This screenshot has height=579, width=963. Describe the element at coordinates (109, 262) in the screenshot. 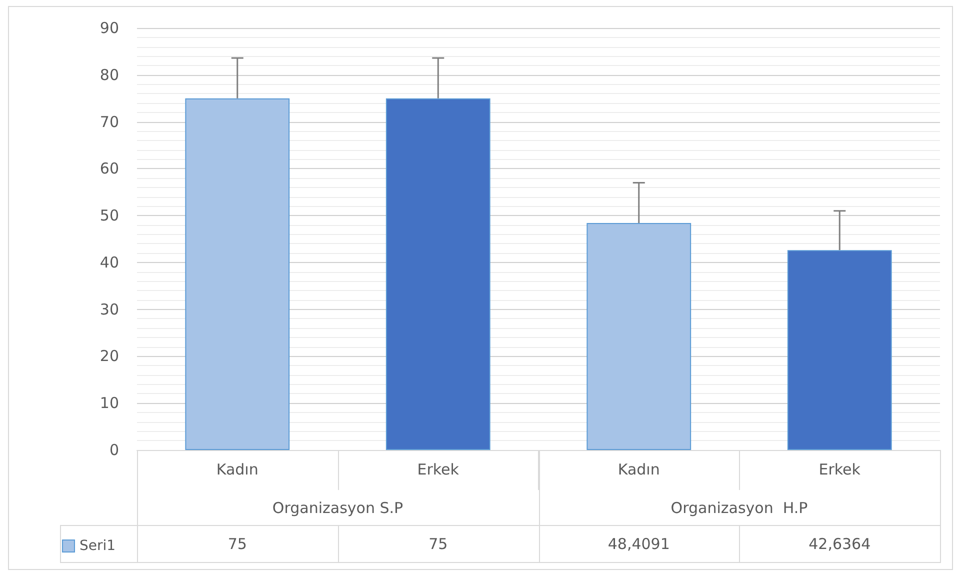

I see `y-tick-label: 40` at that location.